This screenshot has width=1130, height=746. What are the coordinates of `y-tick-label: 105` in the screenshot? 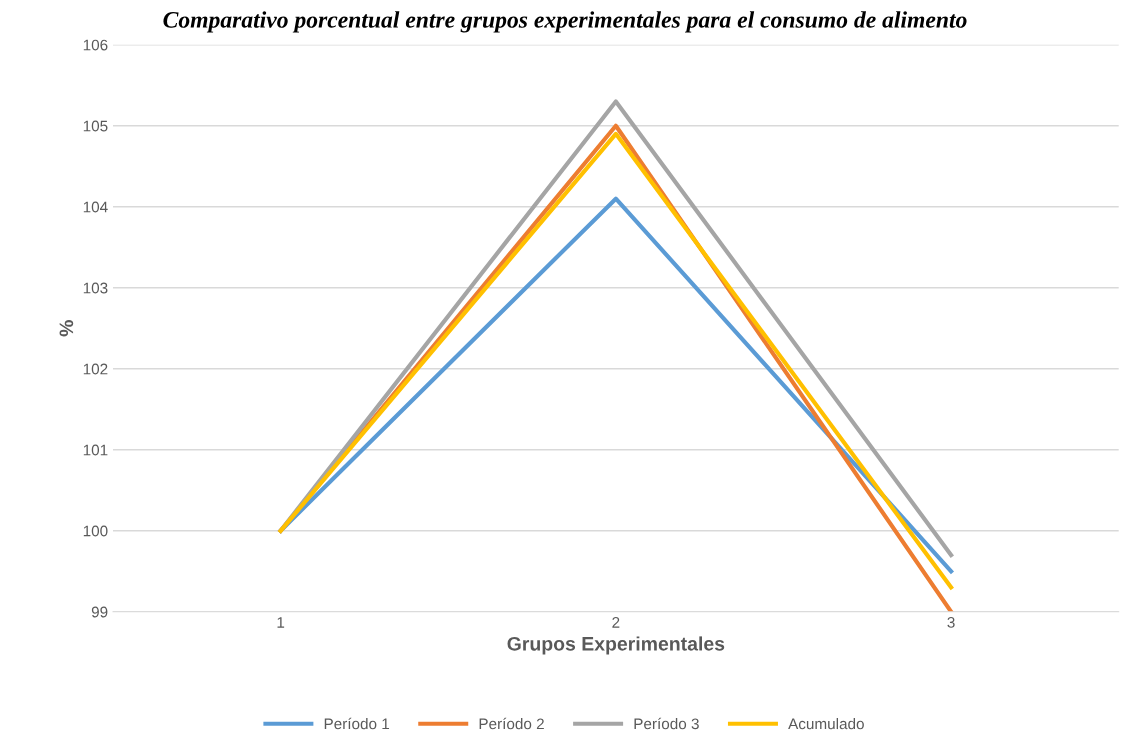 It's located at (95, 126).